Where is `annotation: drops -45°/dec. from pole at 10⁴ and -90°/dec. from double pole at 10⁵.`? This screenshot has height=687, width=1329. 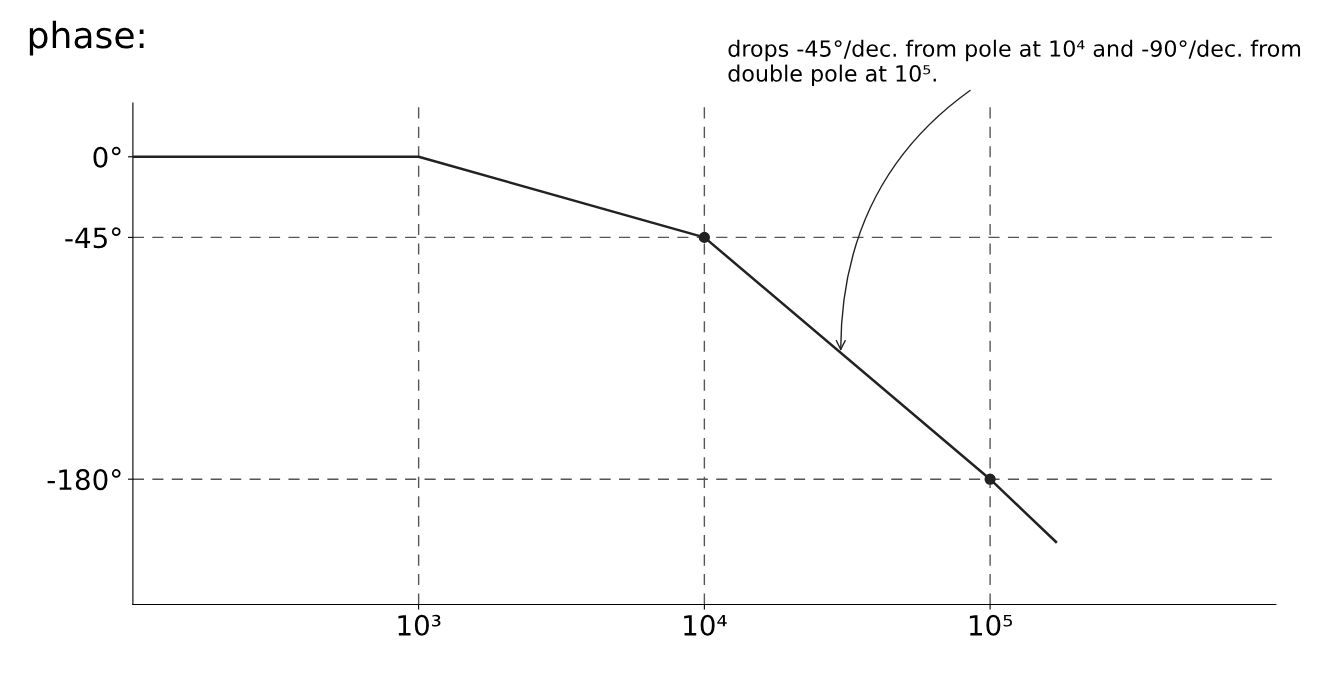
annotation: drops -45°/dec. from pole at 10⁴ and -90°/dec. from double pole at 10⁵. is located at coordinates (1014, 63).